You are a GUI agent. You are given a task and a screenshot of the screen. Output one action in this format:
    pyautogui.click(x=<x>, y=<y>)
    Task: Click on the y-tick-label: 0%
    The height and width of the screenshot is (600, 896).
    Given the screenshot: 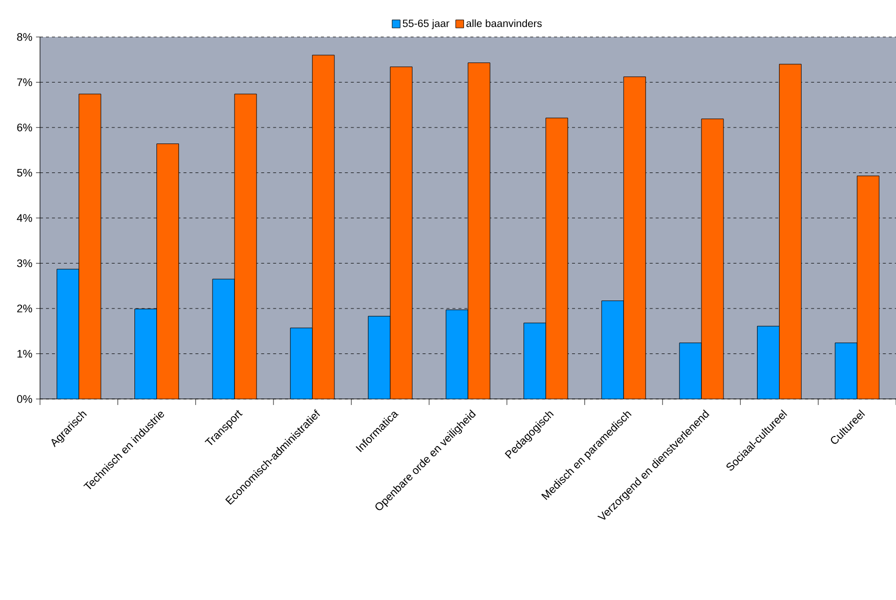 What is the action you would take?
    pyautogui.click(x=24, y=399)
    